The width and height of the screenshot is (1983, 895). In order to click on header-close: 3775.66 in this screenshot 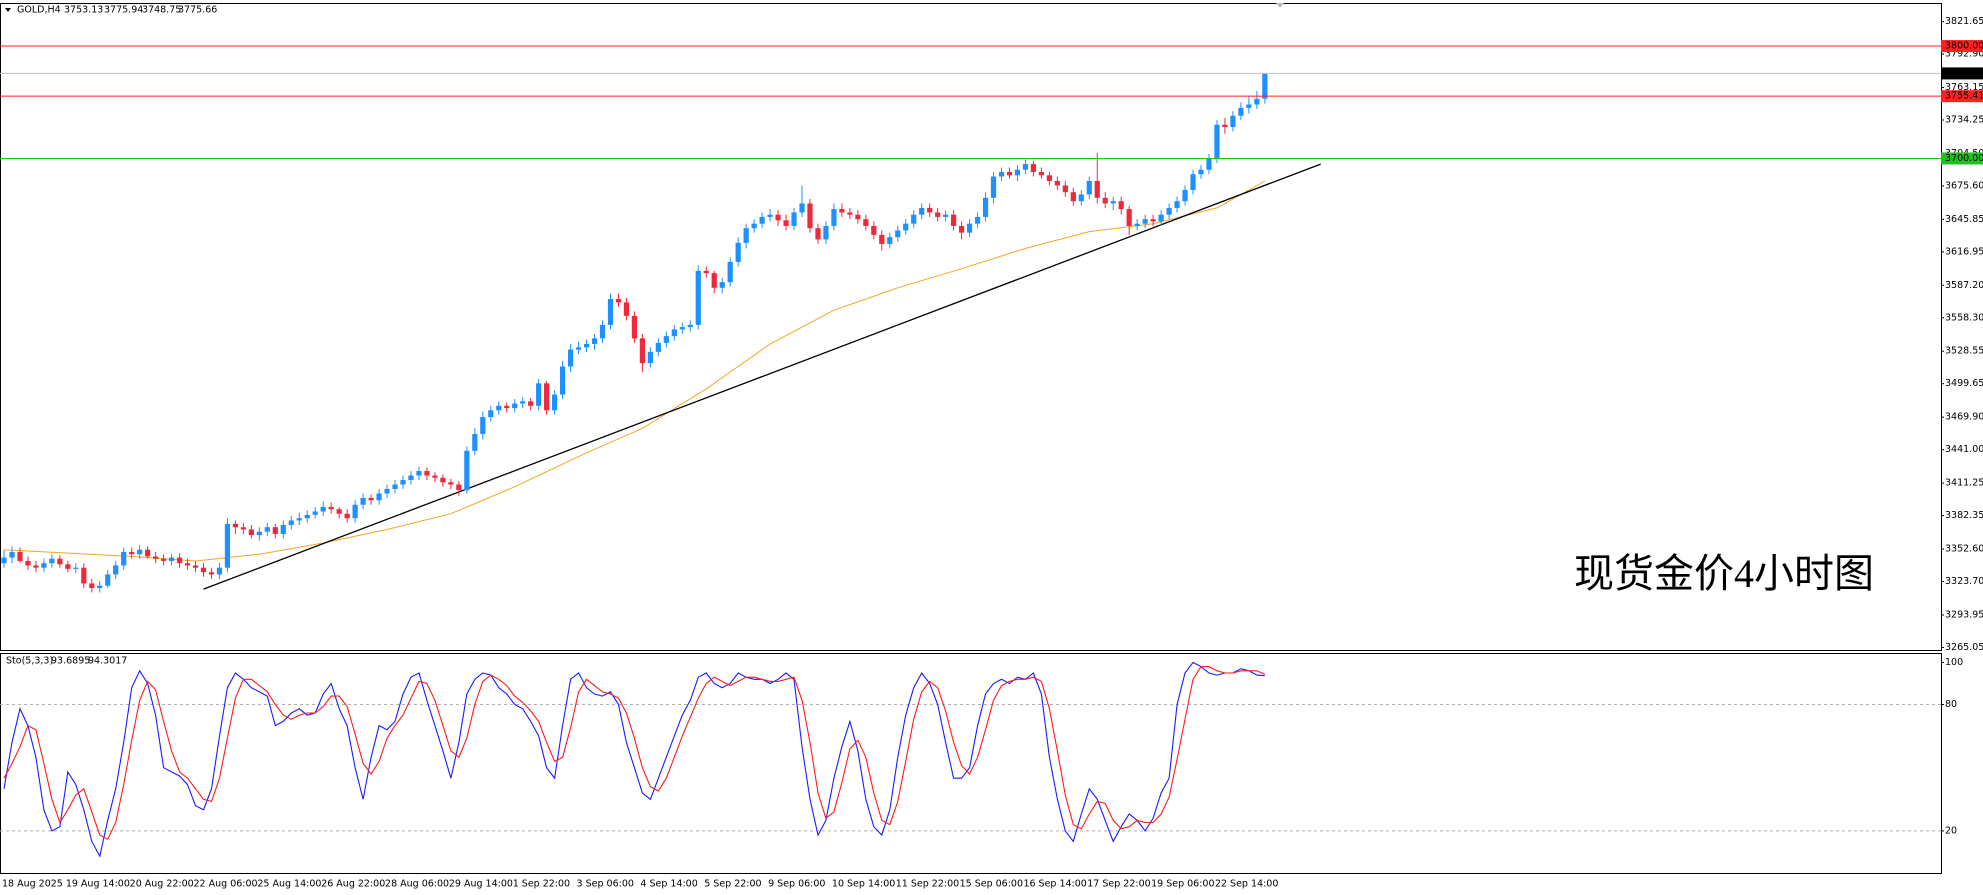, I will do `click(197, 10)`.